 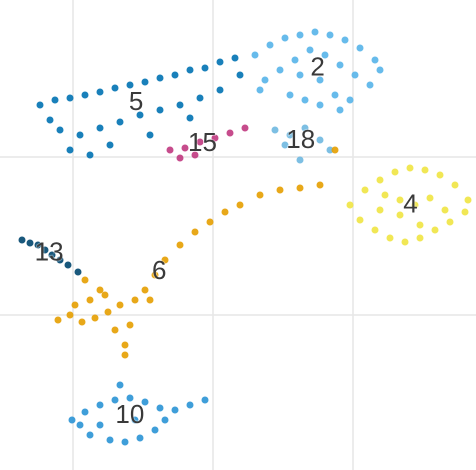 I want to click on cluster-label: 6, so click(x=159, y=270).